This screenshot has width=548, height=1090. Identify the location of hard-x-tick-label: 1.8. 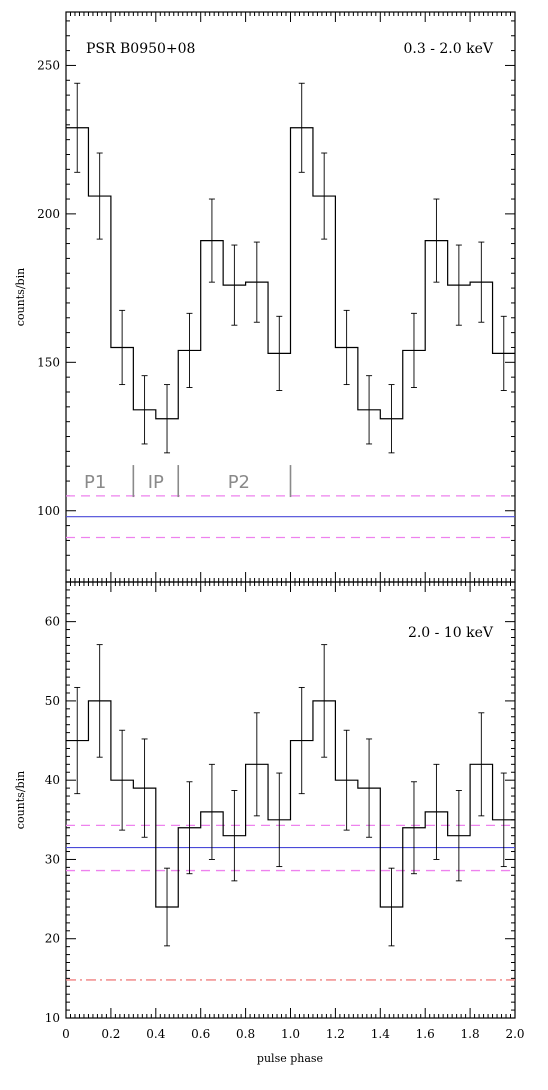
(470, 1034).